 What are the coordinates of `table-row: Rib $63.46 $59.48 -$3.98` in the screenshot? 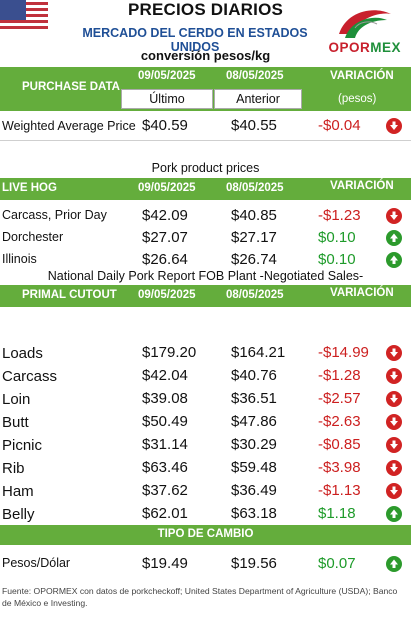 It's located at (205, 467).